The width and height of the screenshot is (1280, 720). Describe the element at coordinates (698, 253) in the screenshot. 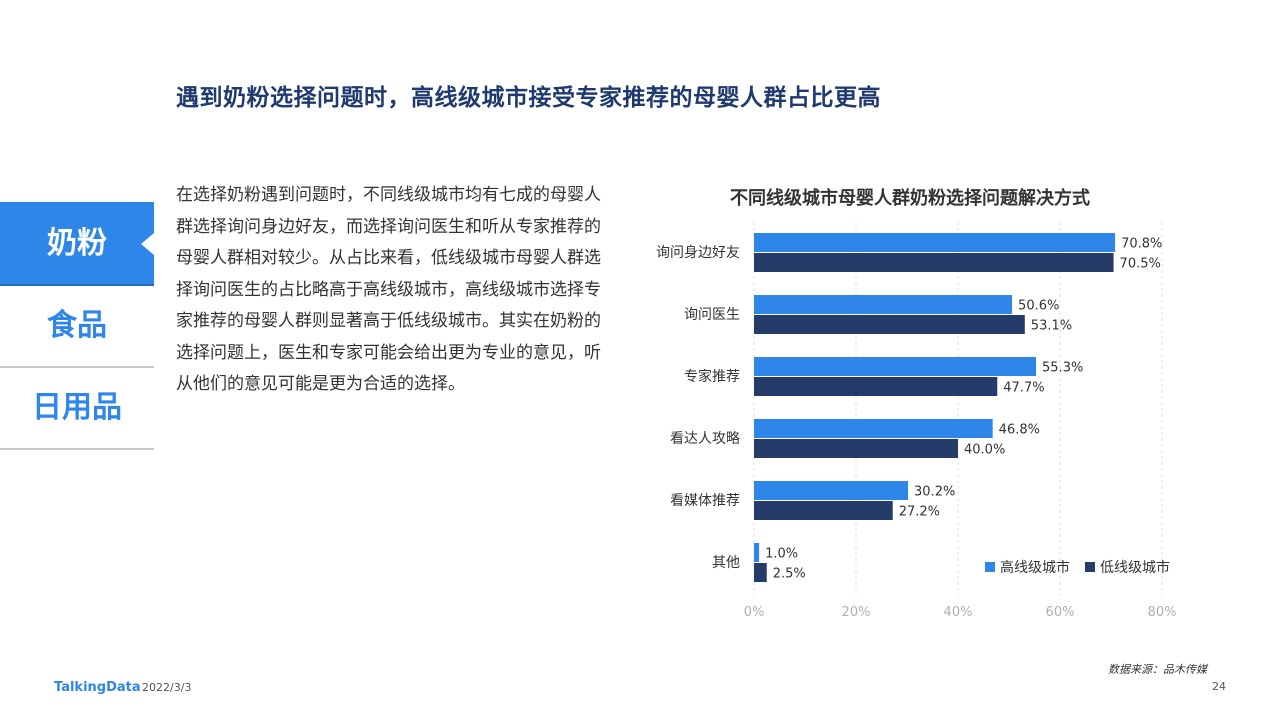

I see `category-label: 询问身边好友` at that location.